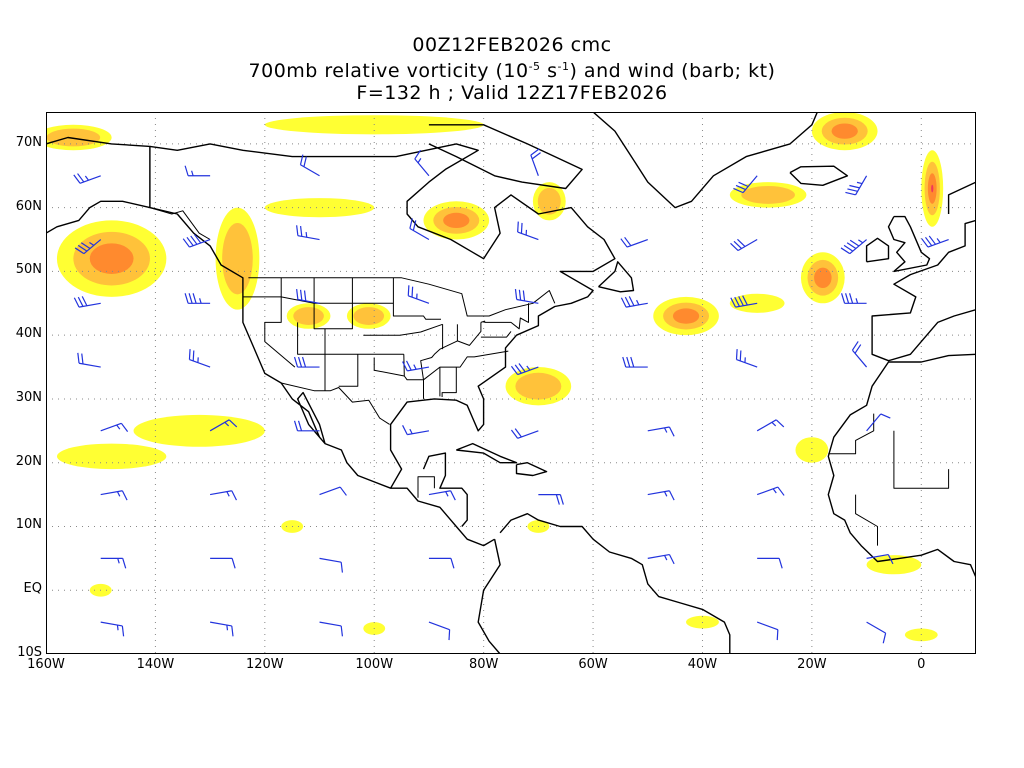 This screenshot has width=1024, height=768. I want to click on longitude-tick-label: 80W, so click(483, 664).